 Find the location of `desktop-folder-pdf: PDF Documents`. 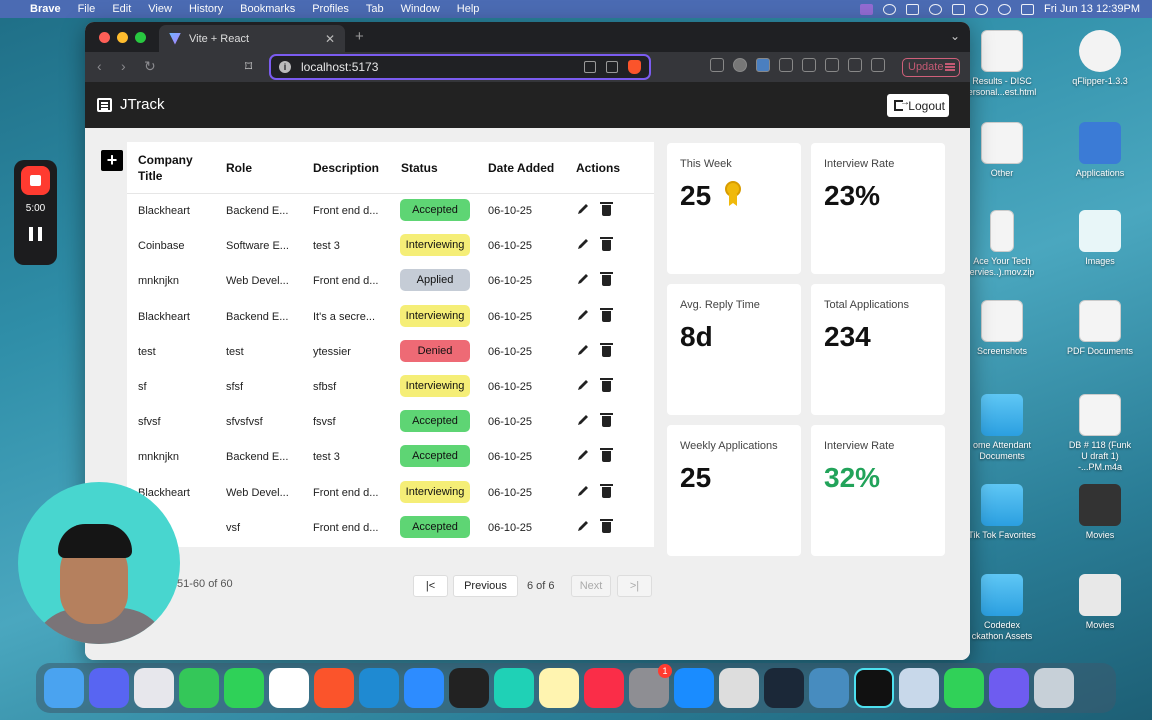

desktop-folder-pdf: PDF Documents is located at coordinates (1100, 328).